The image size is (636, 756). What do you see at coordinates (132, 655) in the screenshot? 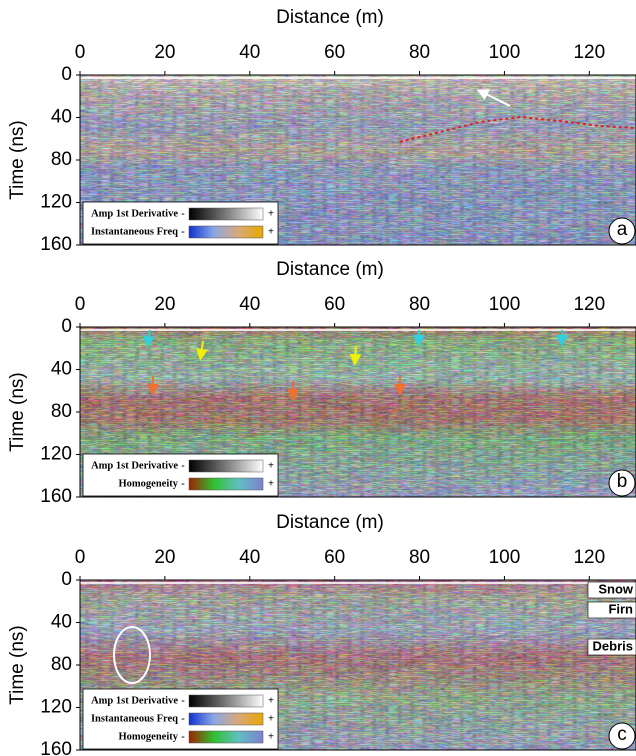
I see `highlight-ellipse` at bounding box center [132, 655].